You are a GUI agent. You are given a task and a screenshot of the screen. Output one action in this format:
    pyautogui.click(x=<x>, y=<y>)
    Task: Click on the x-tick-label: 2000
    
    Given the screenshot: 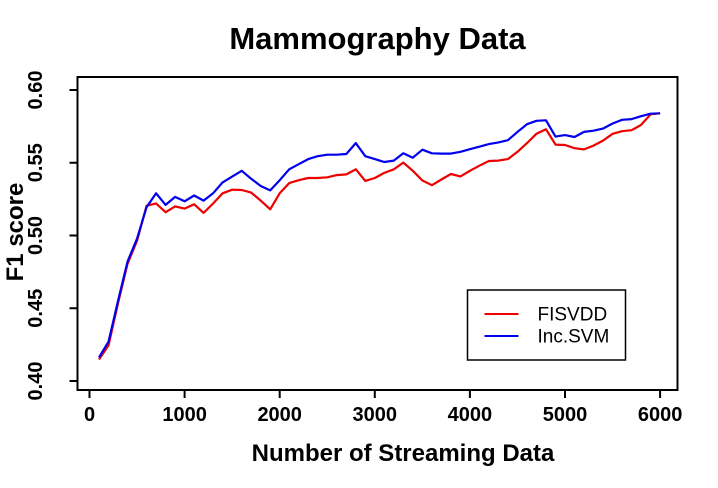 What is the action you would take?
    pyautogui.click(x=279, y=415)
    